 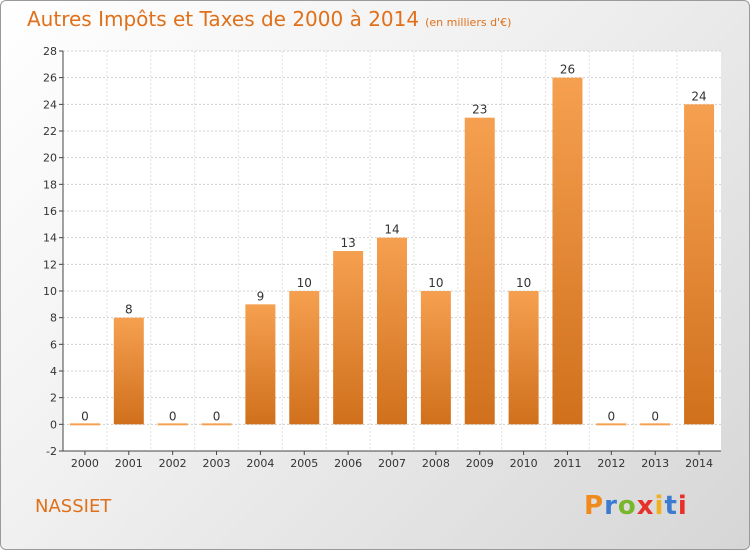 What do you see at coordinates (50, 158) in the screenshot?
I see `y-tick-label: 20` at bounding box center [50, 158].